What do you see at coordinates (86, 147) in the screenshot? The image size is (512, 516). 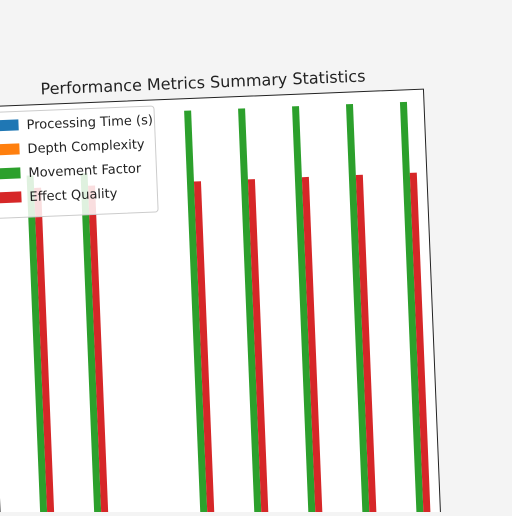 I see `legend-label: Depth Complexity` at bounding box center [86, 147].